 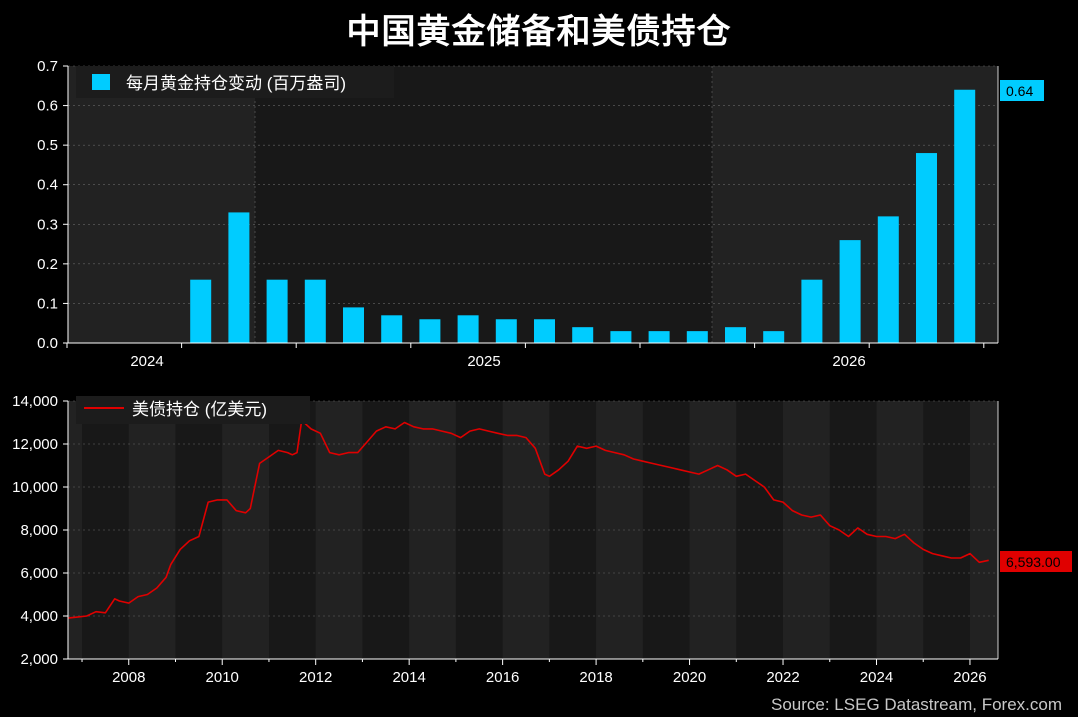 I want to click on top-ytick-label: 0.2, so click(x=47, y=264).